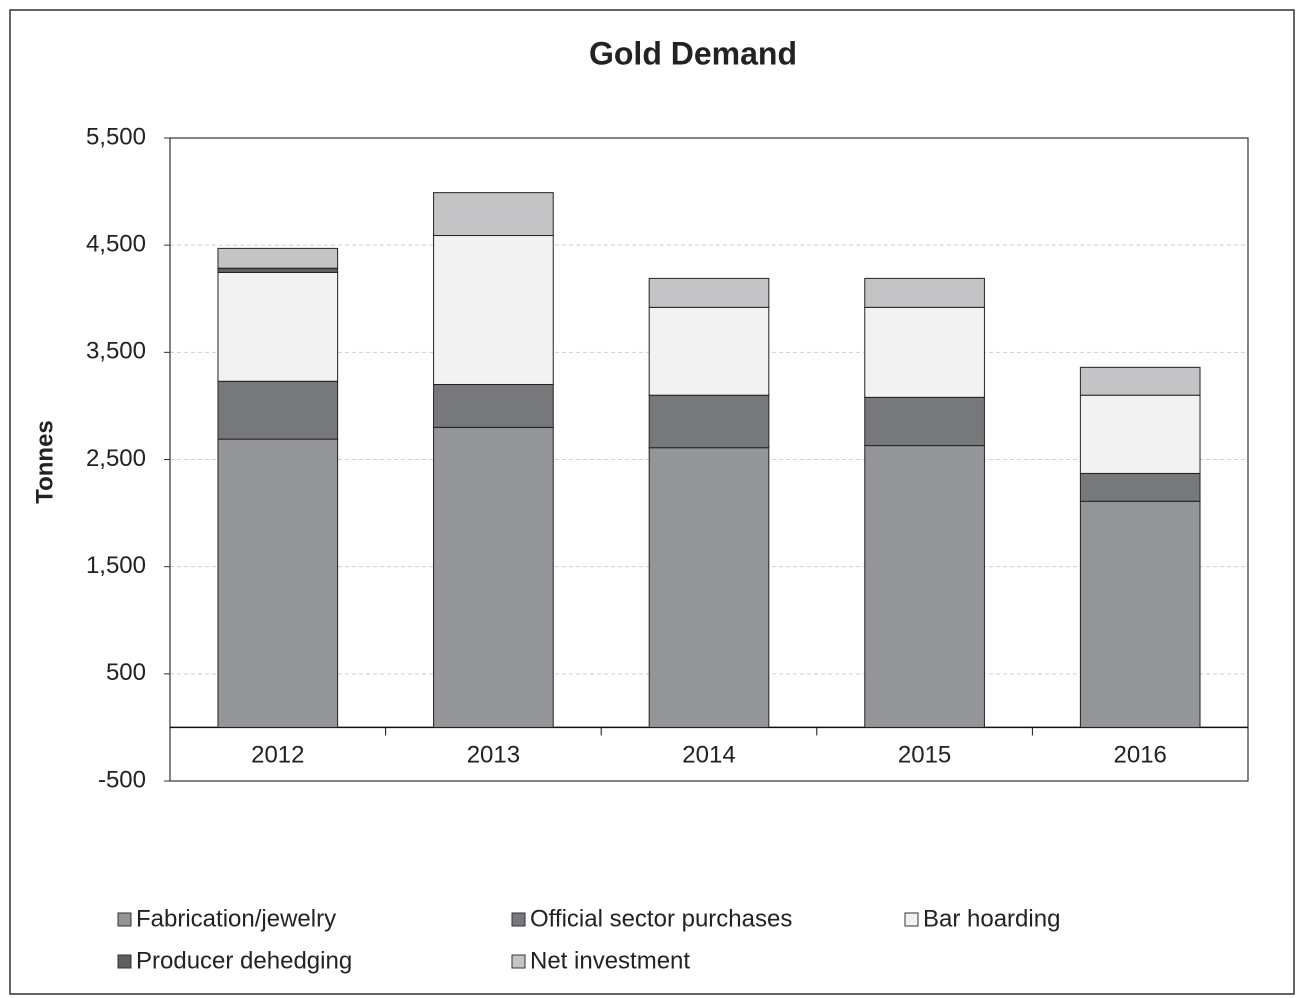  I want to click on y-tick-label: 500, so click(126, 672).